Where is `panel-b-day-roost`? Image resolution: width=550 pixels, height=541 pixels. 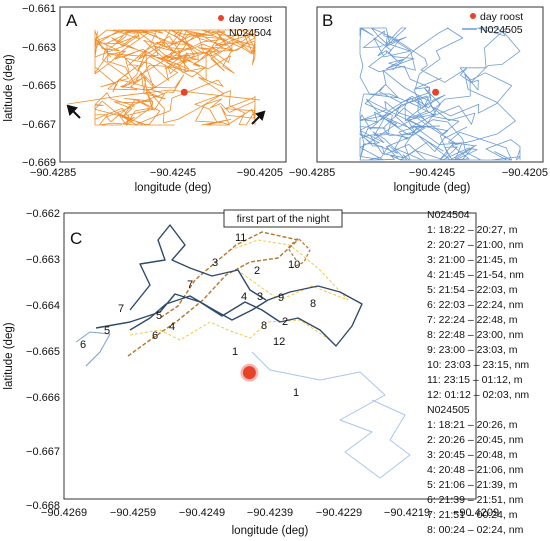 panel-b-day-roost is located at coordinates (436, 92).